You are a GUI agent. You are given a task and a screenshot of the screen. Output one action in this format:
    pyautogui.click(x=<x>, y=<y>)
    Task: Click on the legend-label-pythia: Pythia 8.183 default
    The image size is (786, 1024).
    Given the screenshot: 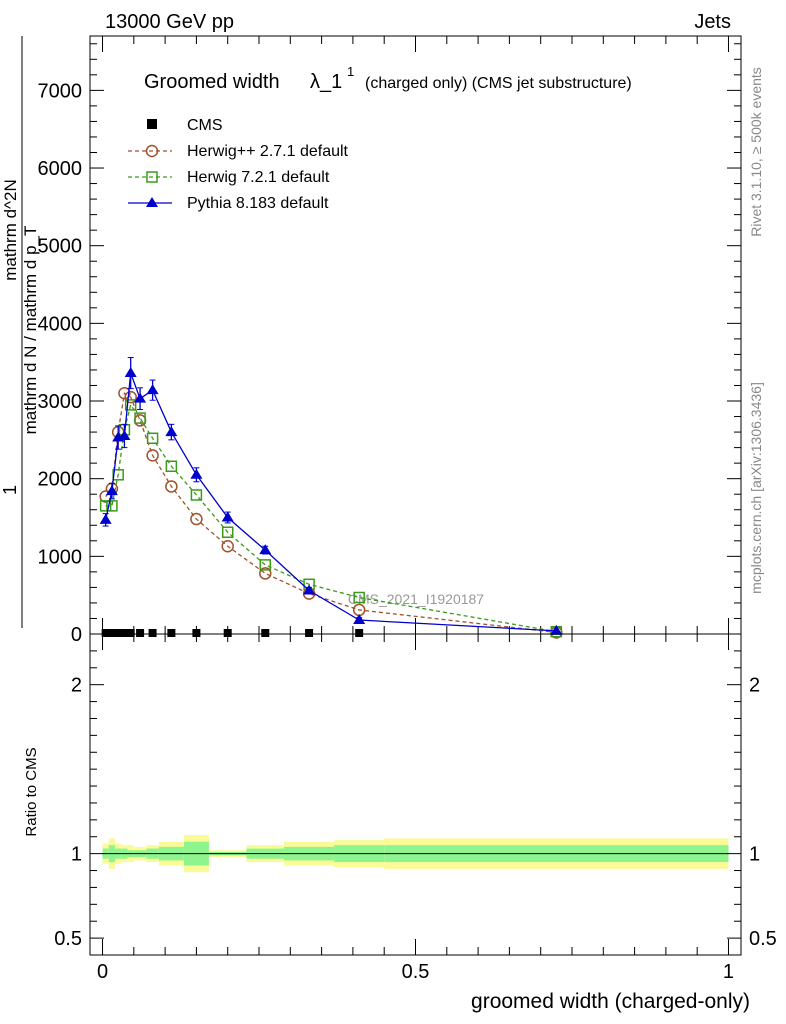 What is the action you would take?
    pyautogui.click(x=258, y=203)
    